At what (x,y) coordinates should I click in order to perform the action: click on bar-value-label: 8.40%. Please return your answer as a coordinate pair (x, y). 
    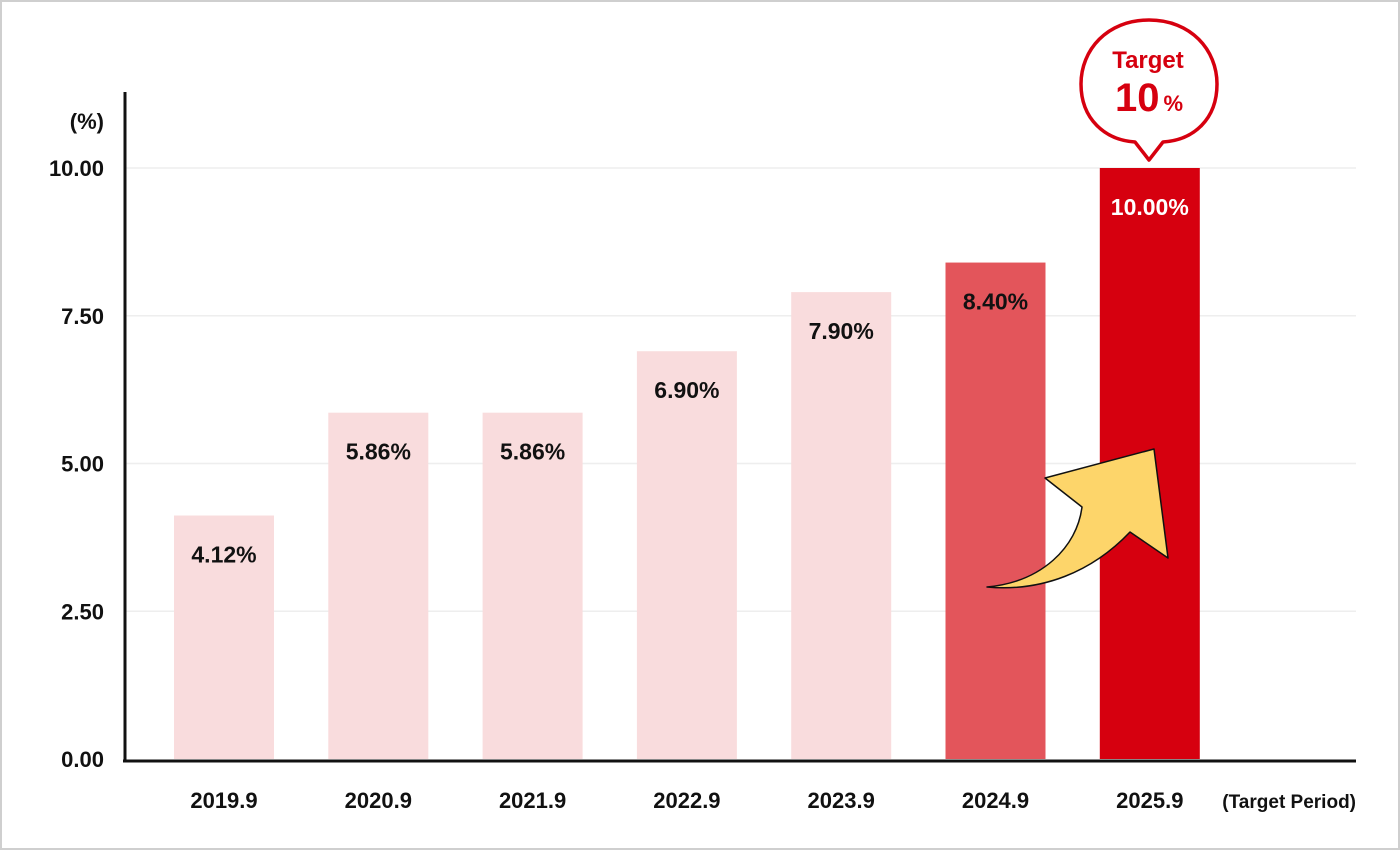
    Looking at the image, I should click on (995, 302).